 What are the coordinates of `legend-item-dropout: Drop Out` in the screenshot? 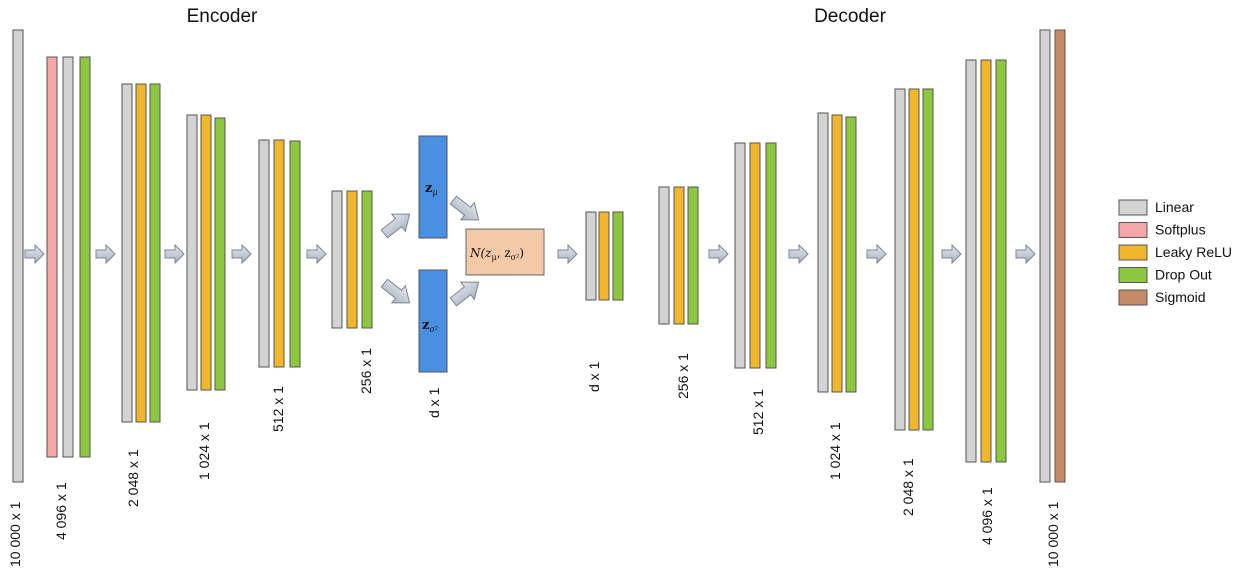 It's located at (1165, 275).